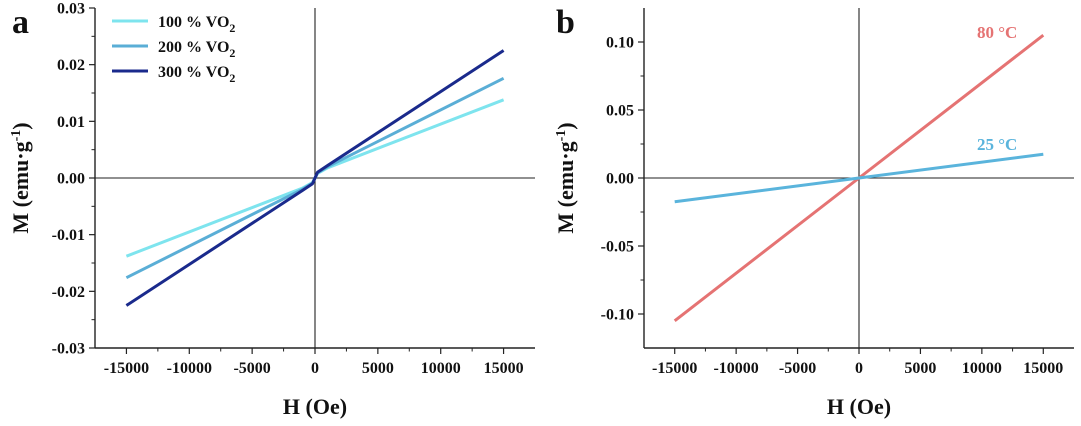  I want to click on y-tick-label: 0.05, so click(620, 111).